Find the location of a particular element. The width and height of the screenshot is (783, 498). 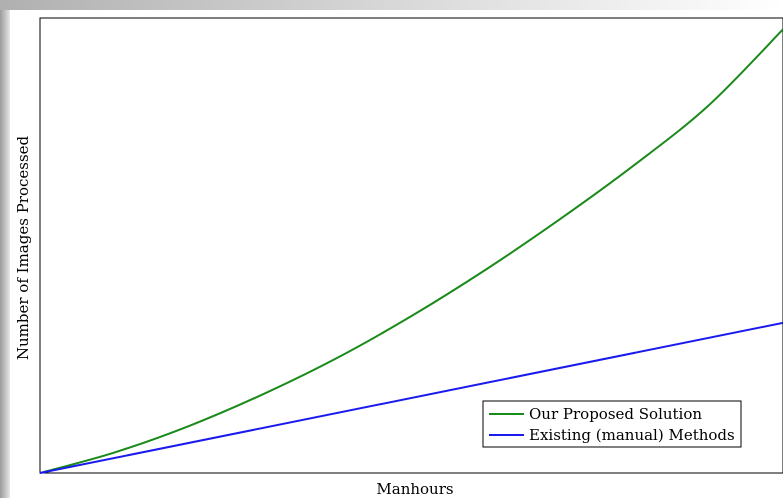

legend-box is located at coordinates (612, 424).